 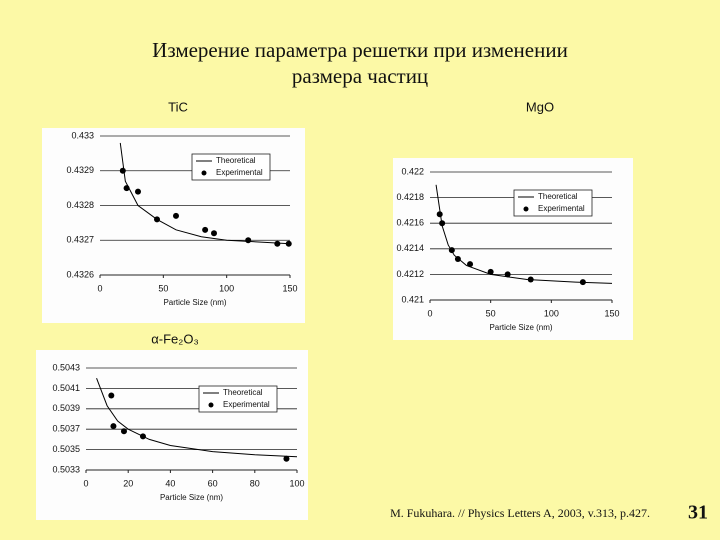 What do you see at coordinates (170, 483) in the screenshot?
I see `x-tick-label: 40` at bounding box center [170, 483].